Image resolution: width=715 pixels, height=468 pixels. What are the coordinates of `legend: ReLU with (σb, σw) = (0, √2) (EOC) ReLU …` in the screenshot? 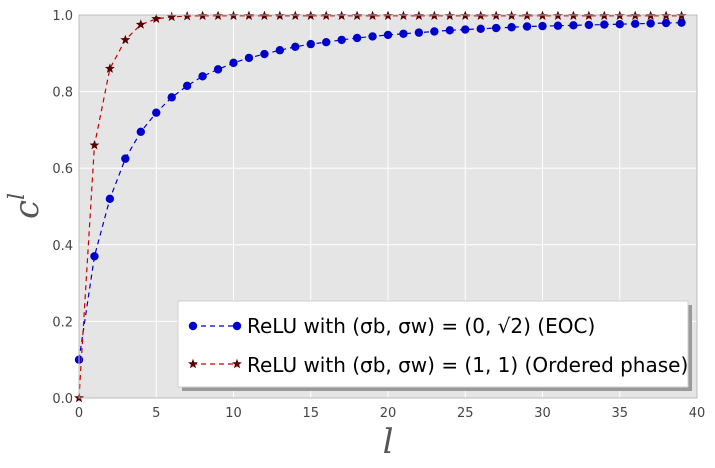 It's located at (434, 345).